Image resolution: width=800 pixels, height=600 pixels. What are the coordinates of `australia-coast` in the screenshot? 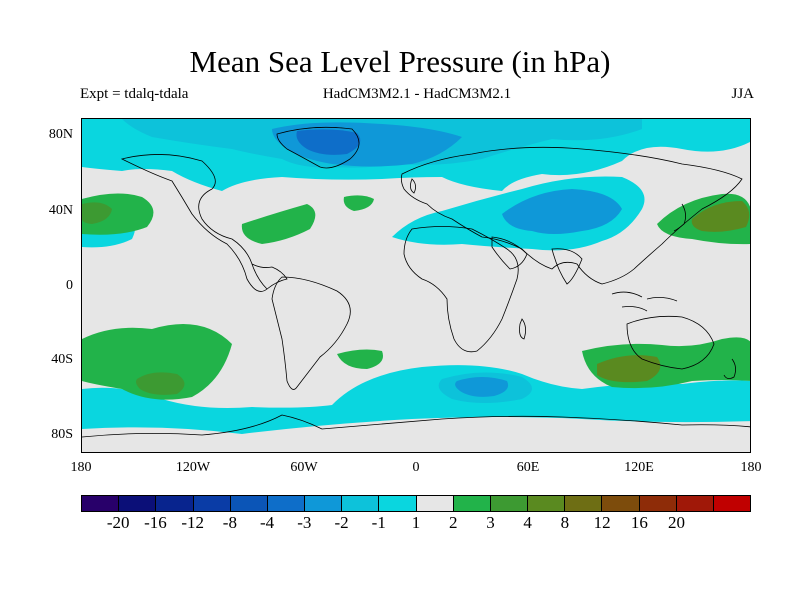 It's located at (670, 342).